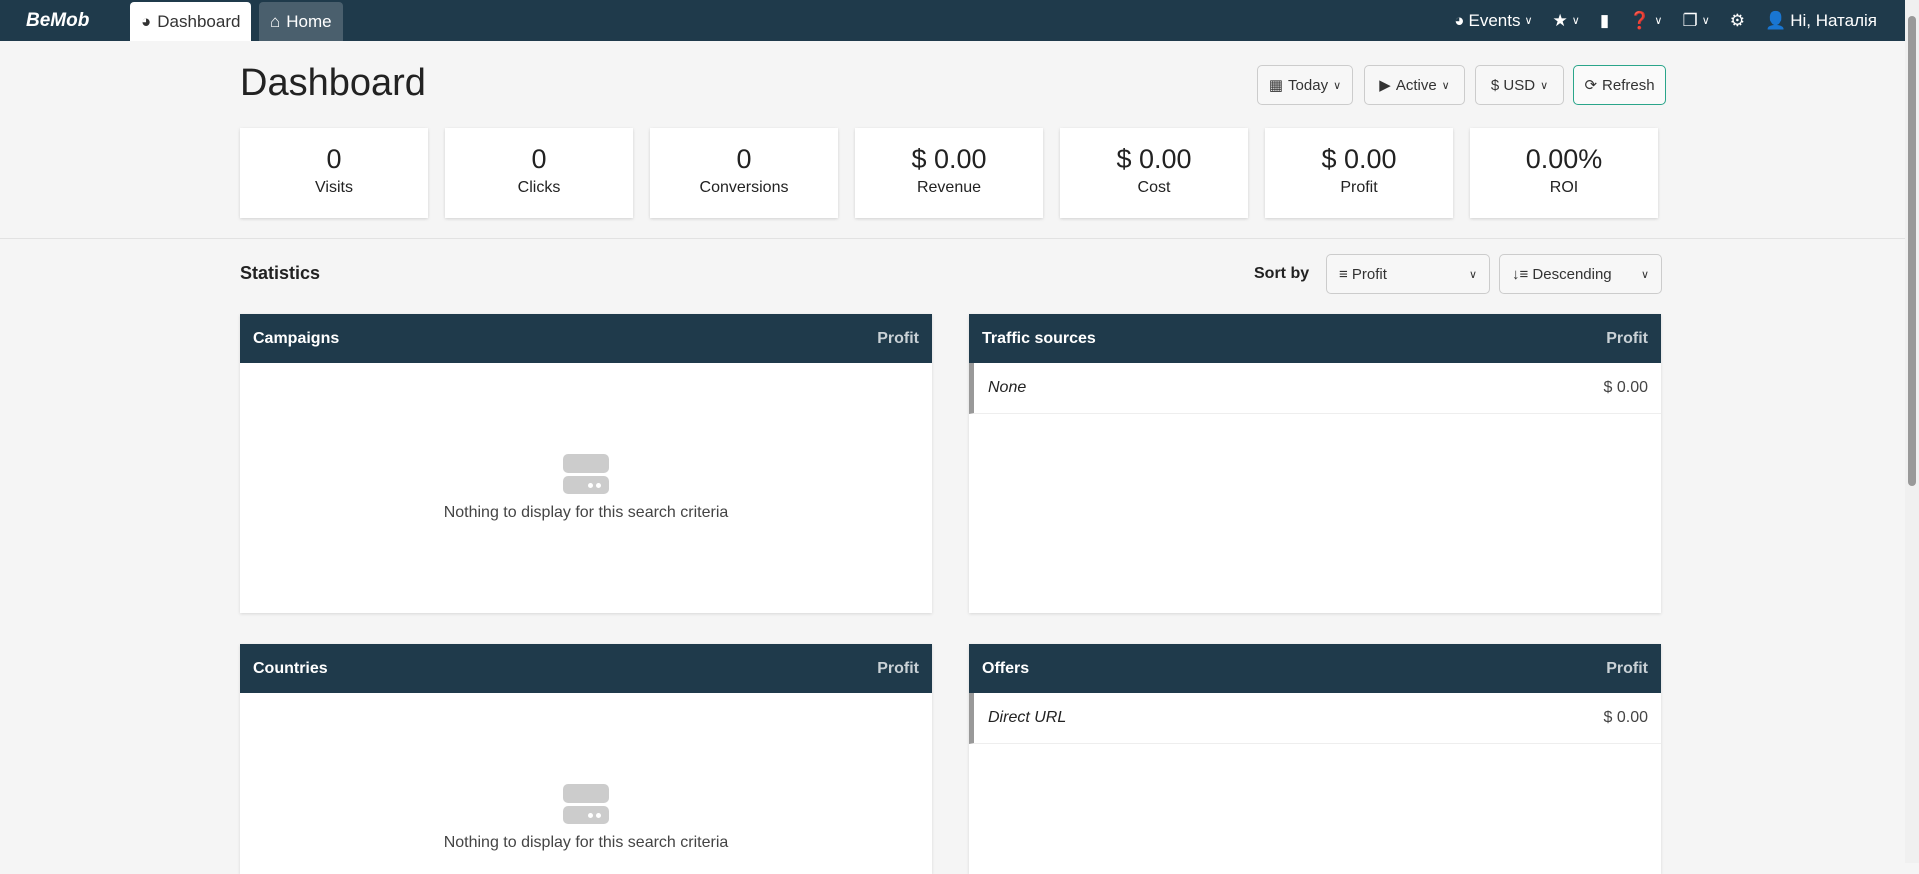 Image resolution: width=1919 pixels, height=874 pixels. I want to click on refresh-button: ⟳ Refresh, so click(1619, 85).